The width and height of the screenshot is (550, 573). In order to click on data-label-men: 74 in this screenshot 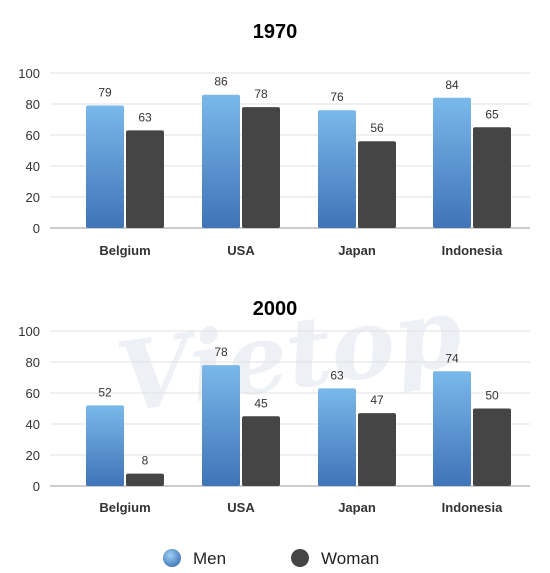, I will do `click(452, 358)`.